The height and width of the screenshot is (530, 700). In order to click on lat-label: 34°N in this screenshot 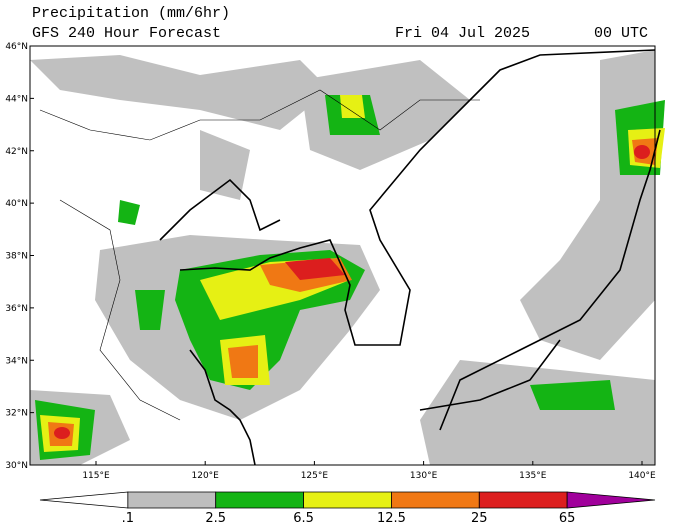, I will do `click(16, 361)`.